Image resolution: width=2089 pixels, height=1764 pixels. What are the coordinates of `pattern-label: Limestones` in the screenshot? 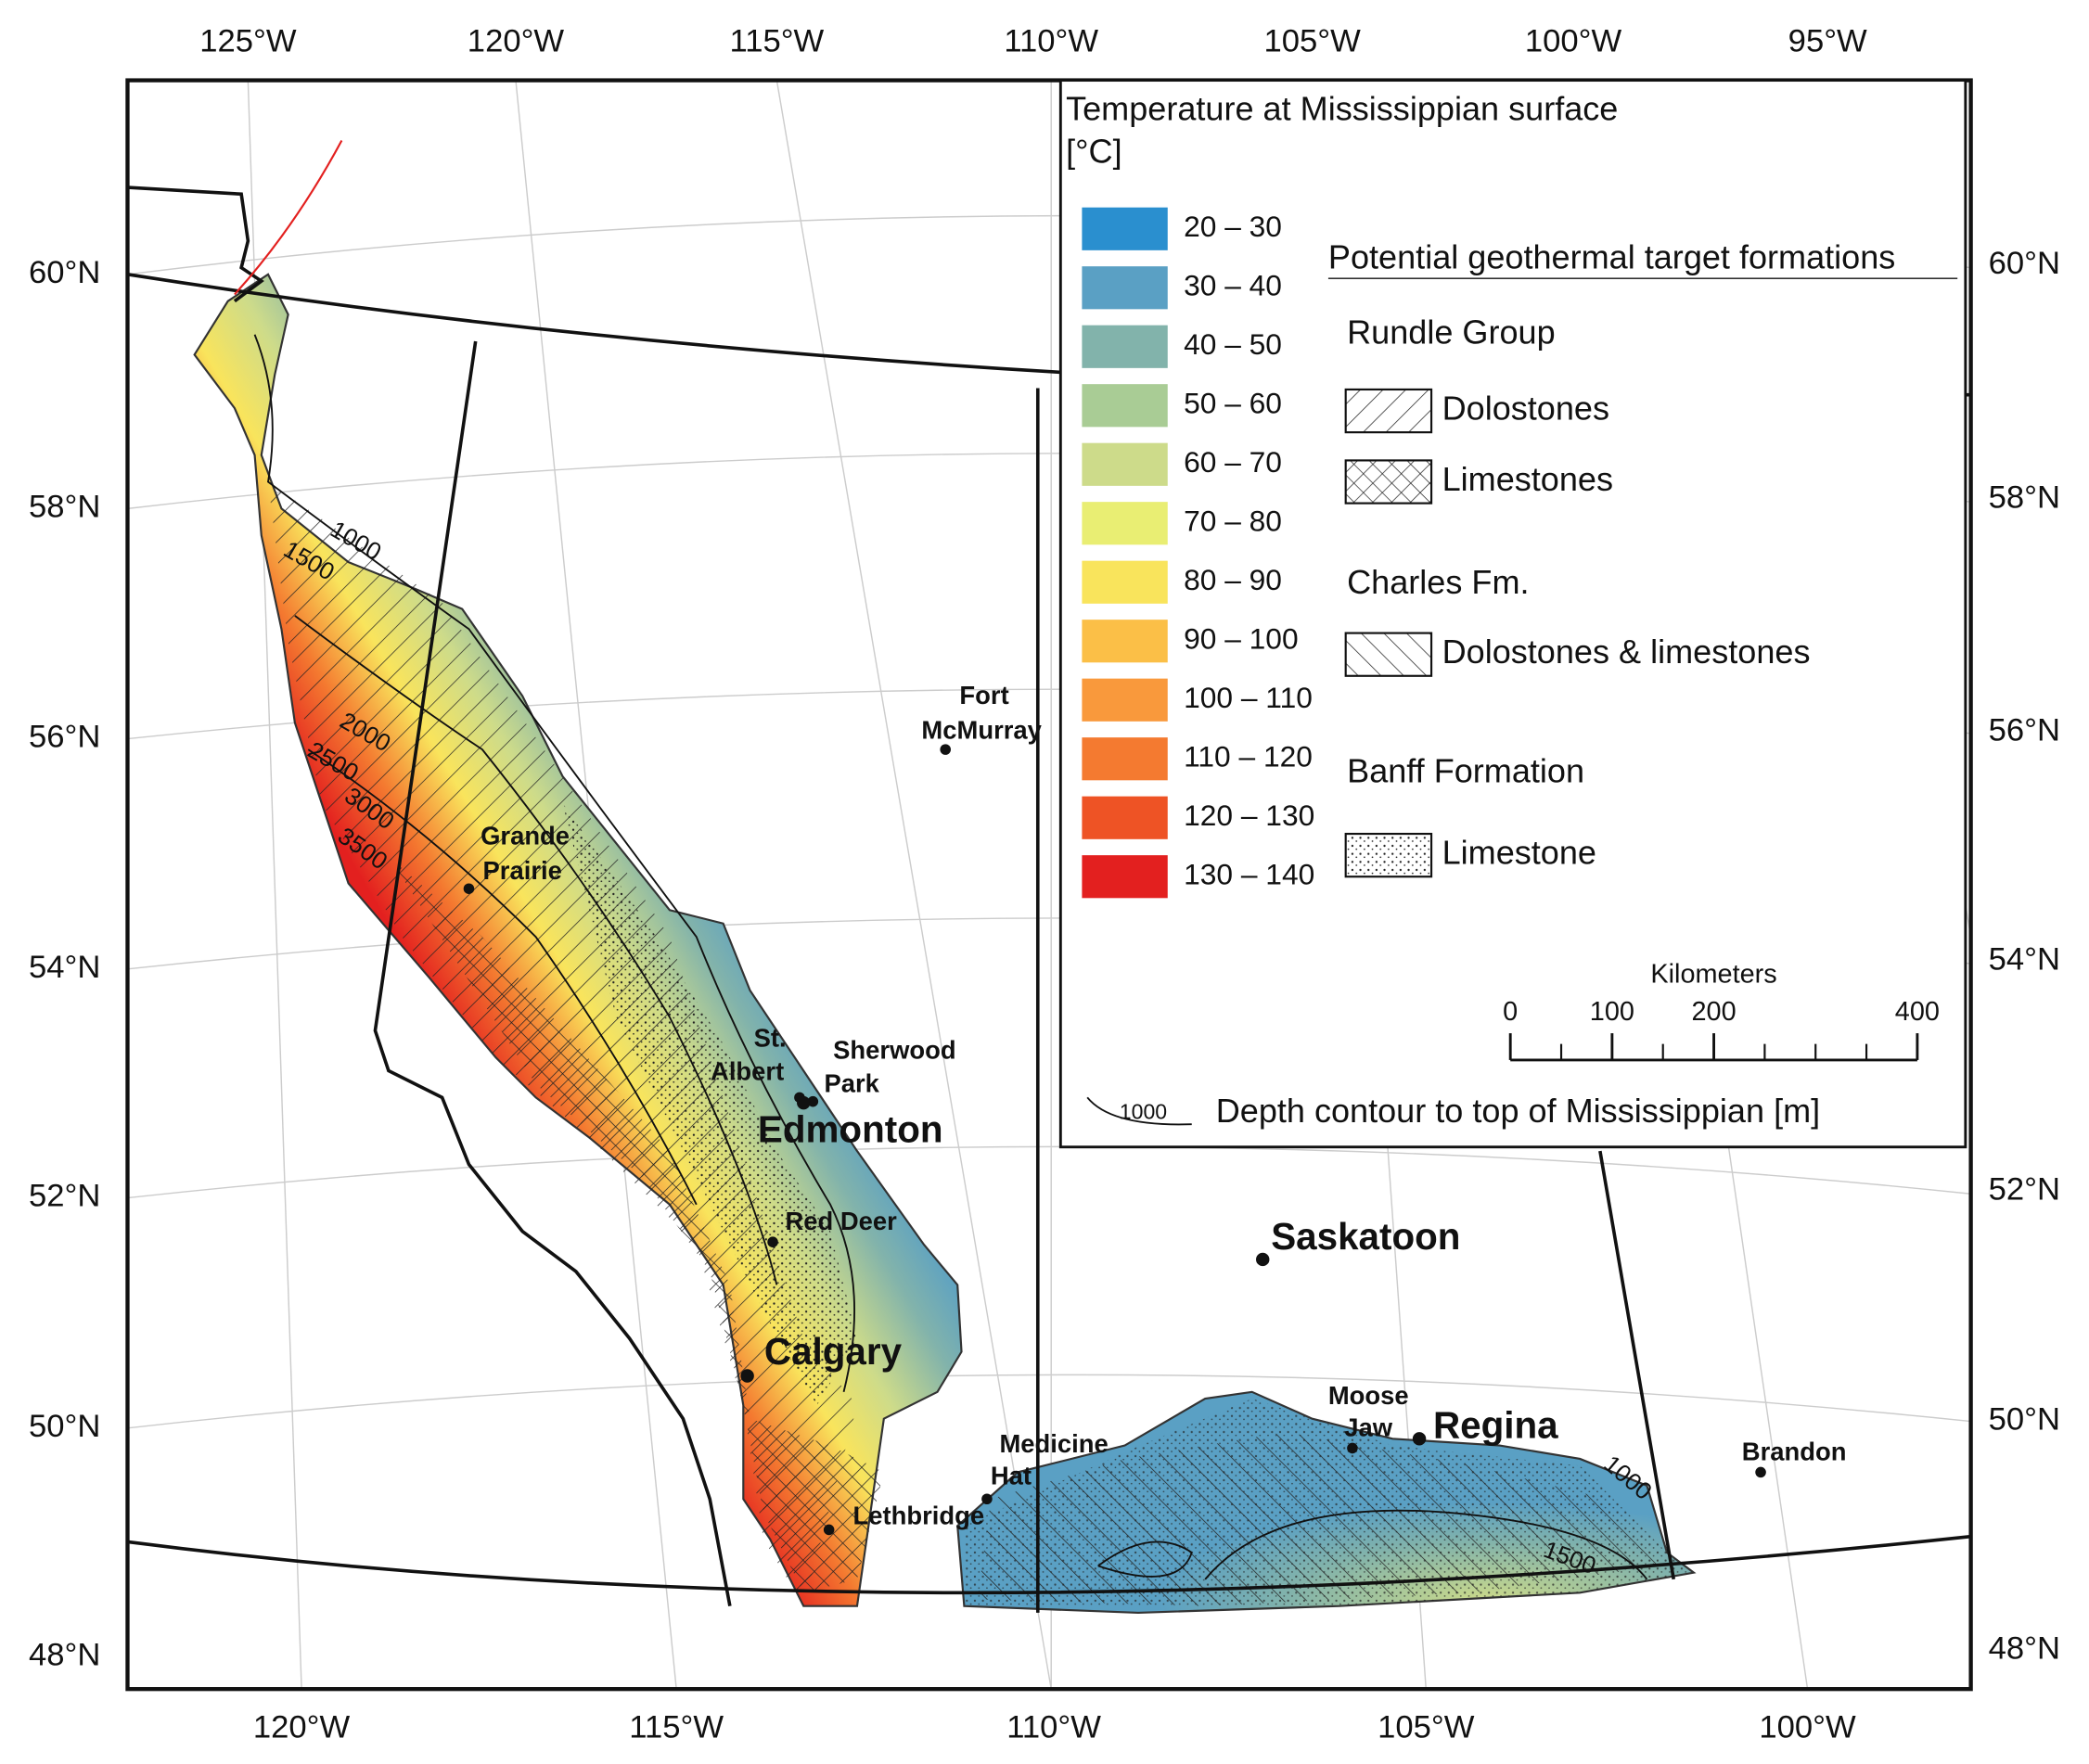 It's located at (1527, 479).